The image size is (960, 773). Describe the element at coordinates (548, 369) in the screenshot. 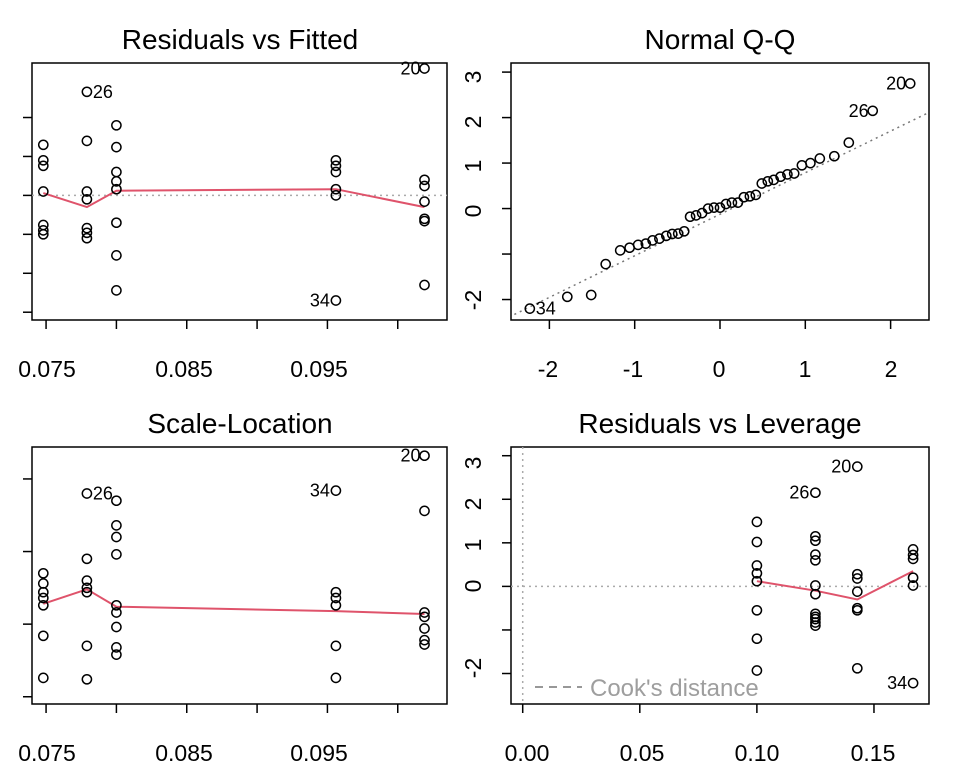

I see `x-tick-label: -2` at that location.